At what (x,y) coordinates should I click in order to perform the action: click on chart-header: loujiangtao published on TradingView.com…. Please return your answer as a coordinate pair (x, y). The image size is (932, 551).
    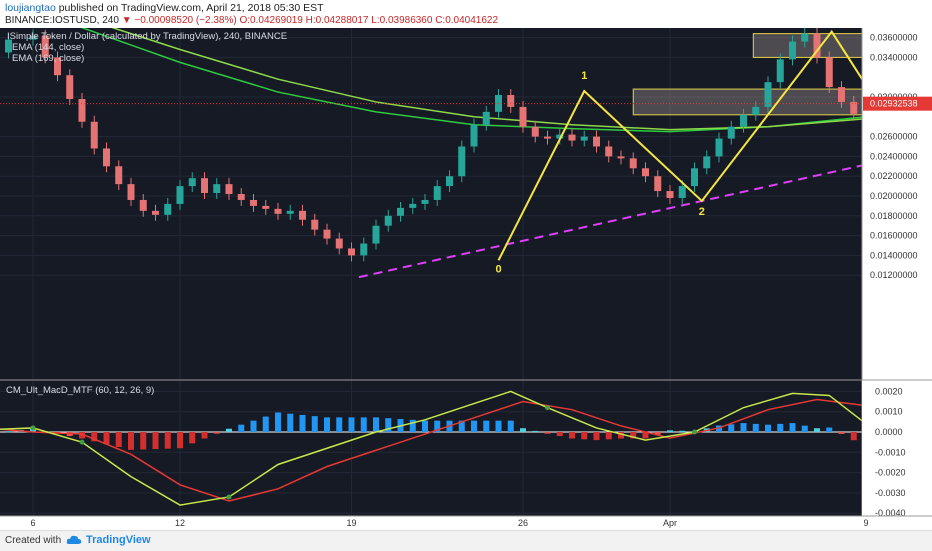
    Looking at the image, I should click on (466, 14).